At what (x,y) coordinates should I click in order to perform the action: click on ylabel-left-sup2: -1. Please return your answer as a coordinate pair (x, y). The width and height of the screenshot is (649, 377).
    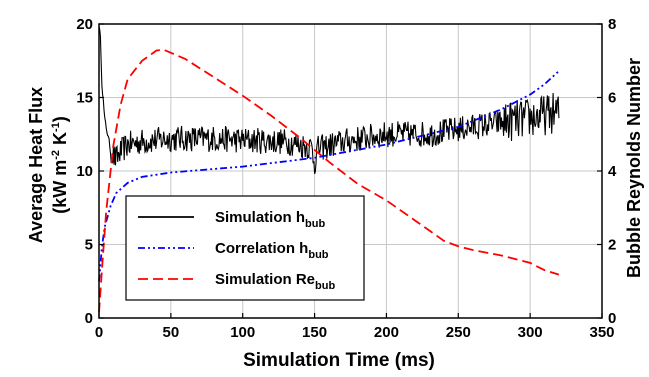
    Looking at the image, I should click on (56, 127).